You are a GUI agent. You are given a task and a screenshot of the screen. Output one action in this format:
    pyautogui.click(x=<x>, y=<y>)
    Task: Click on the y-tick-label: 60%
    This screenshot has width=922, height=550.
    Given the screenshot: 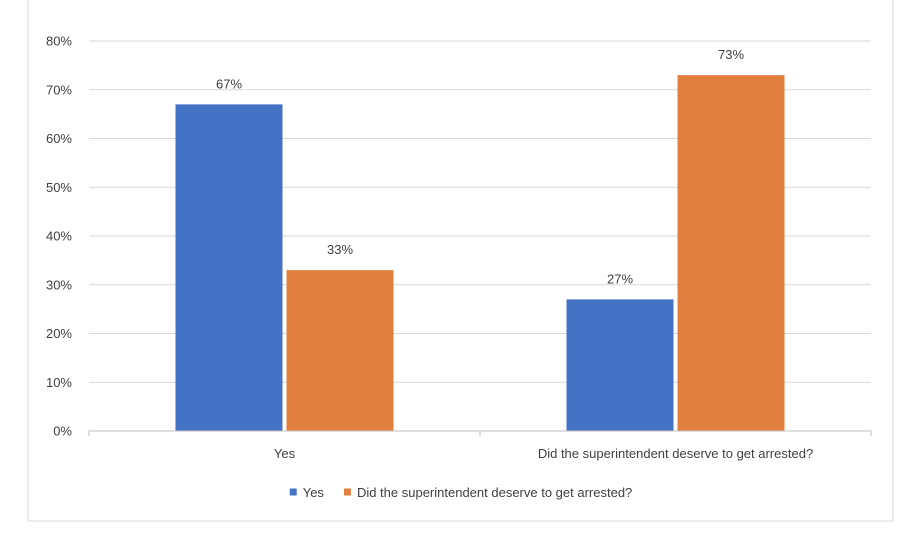 What is the action you would take?
    pyautogui.click(x=59, y=138)
    